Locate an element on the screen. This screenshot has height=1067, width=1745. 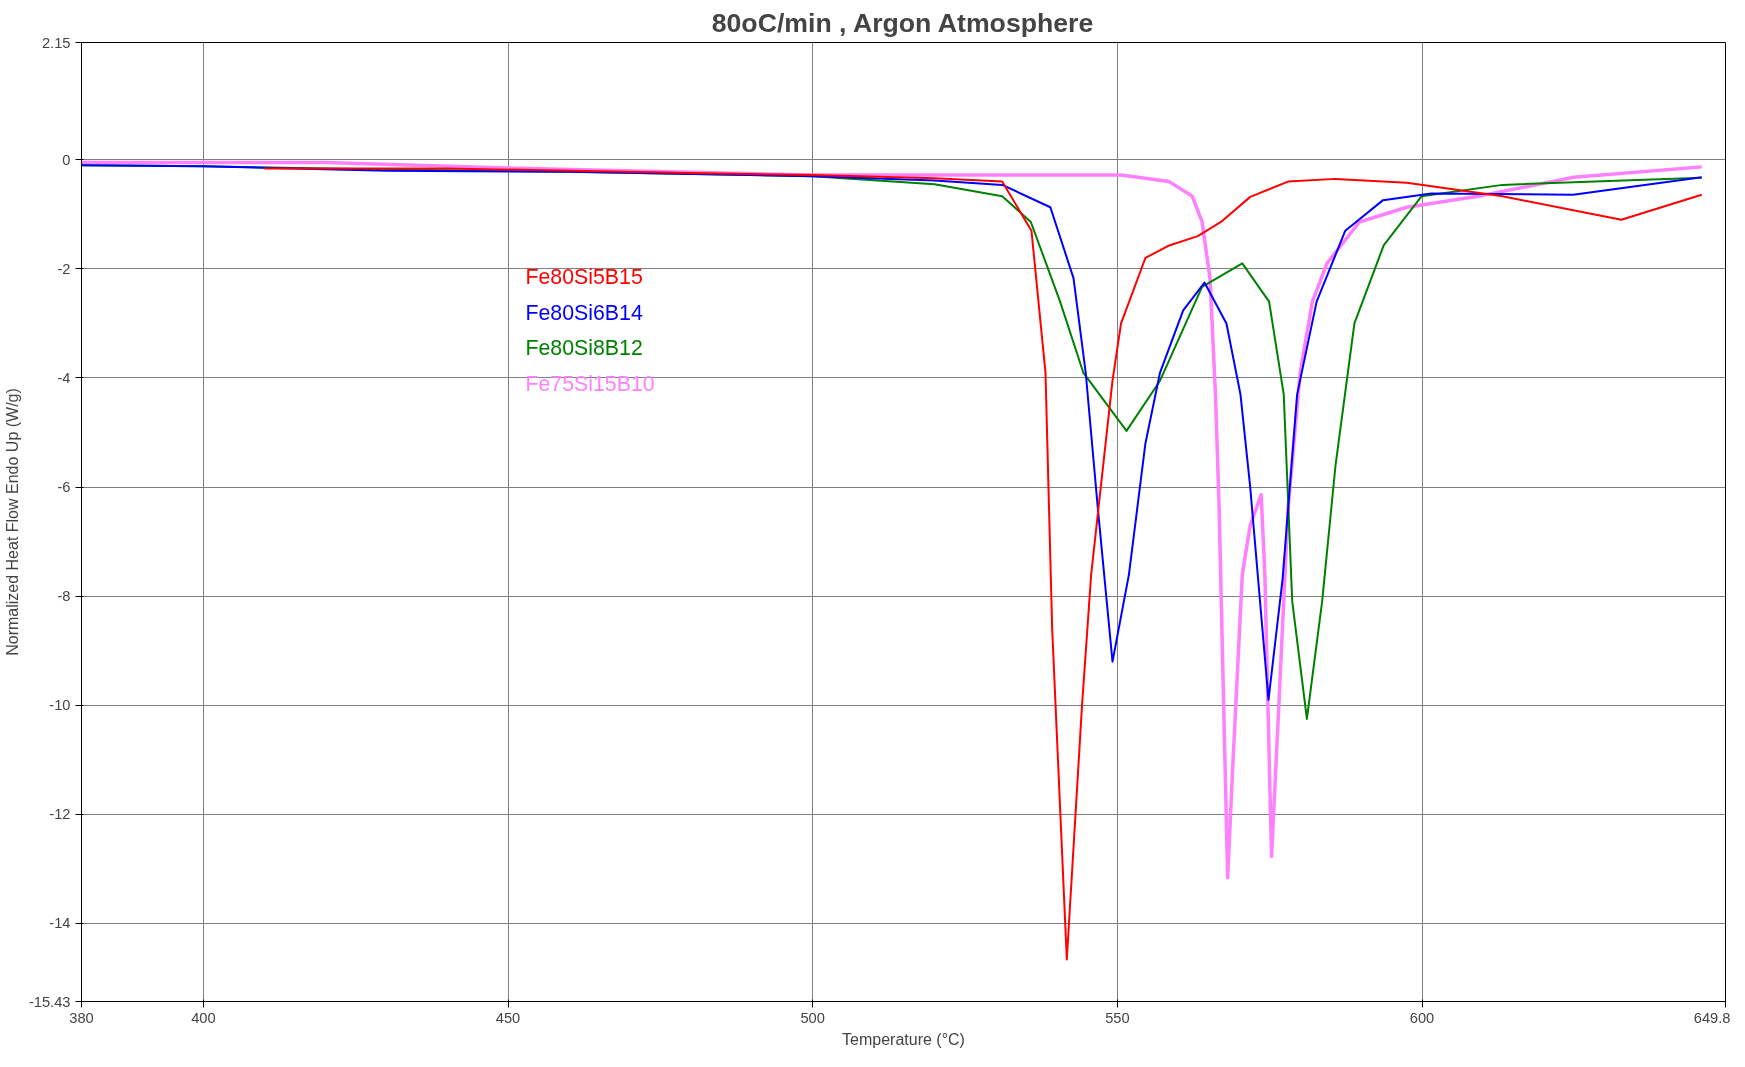
x-tick-label: 550 is located at coordinates (1117, 1017).